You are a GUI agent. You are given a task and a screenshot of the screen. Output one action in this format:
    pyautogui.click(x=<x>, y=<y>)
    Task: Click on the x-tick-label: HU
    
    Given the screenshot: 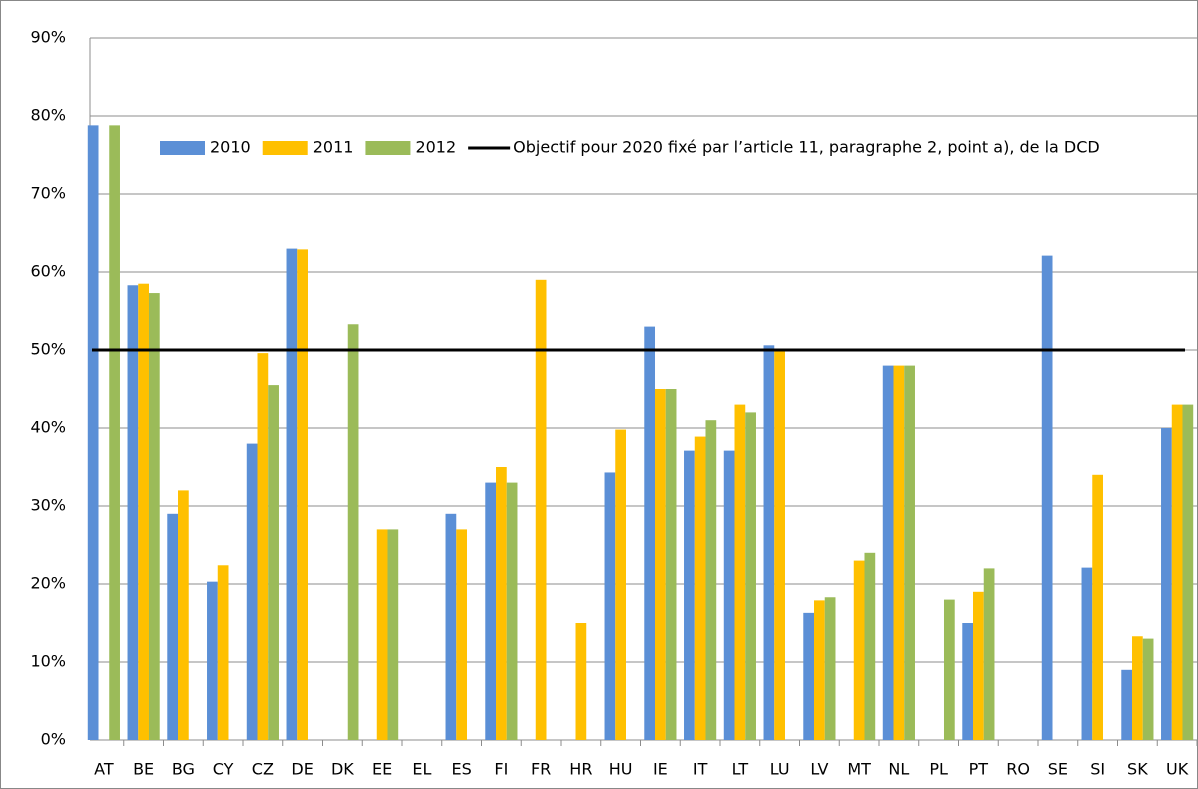 What is the action you would take?
    pyautogui.click(x=621, y=769)
    